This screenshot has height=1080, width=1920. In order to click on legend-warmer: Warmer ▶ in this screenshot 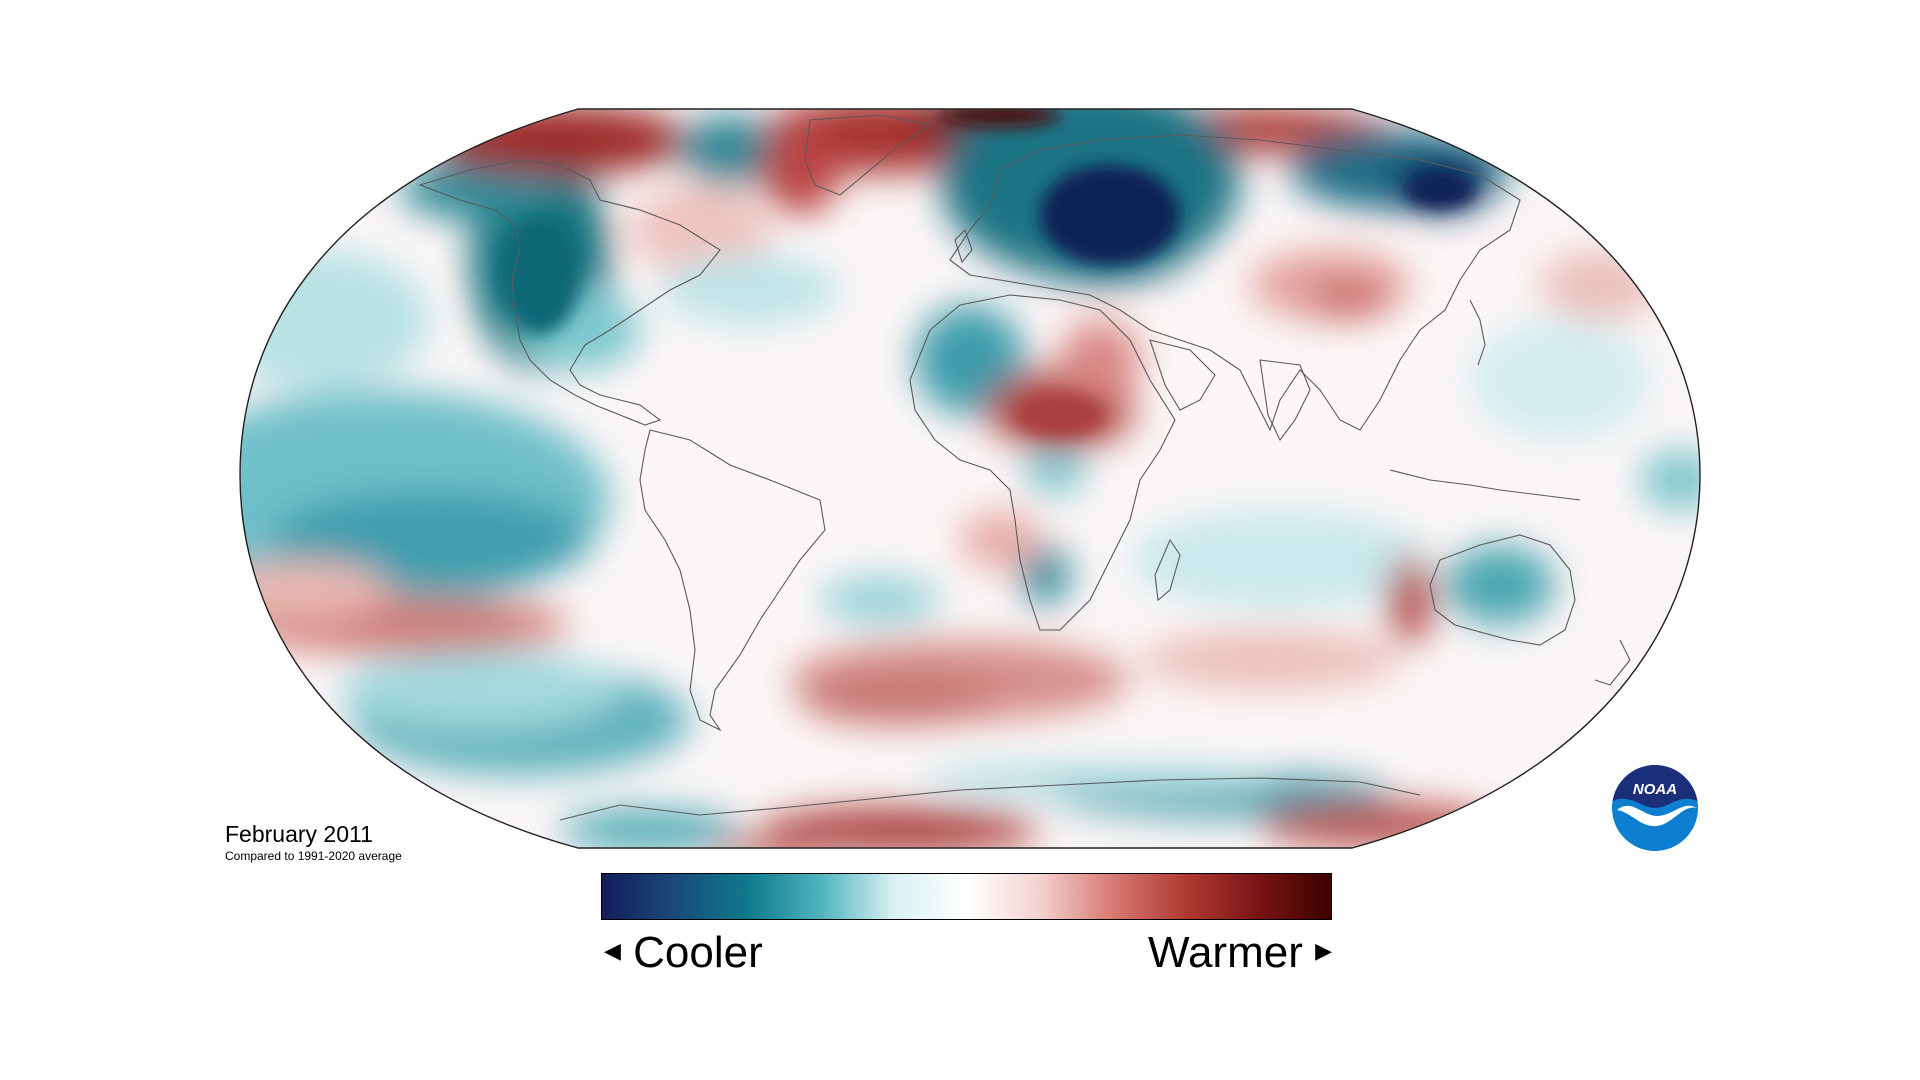, I will do `click(1240, 954)`.